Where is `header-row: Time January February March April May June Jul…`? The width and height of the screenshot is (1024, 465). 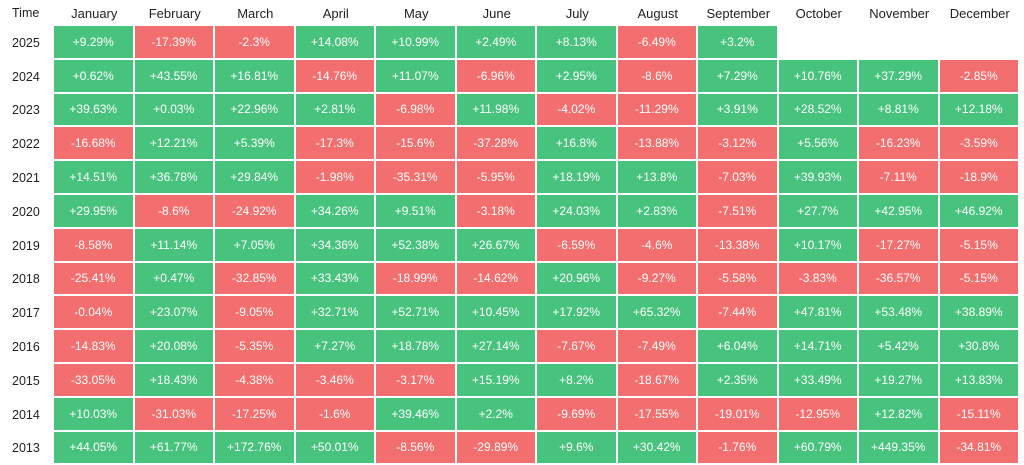 header-row: Time January February March April May June Jul… is located at coordinates (512, 13).